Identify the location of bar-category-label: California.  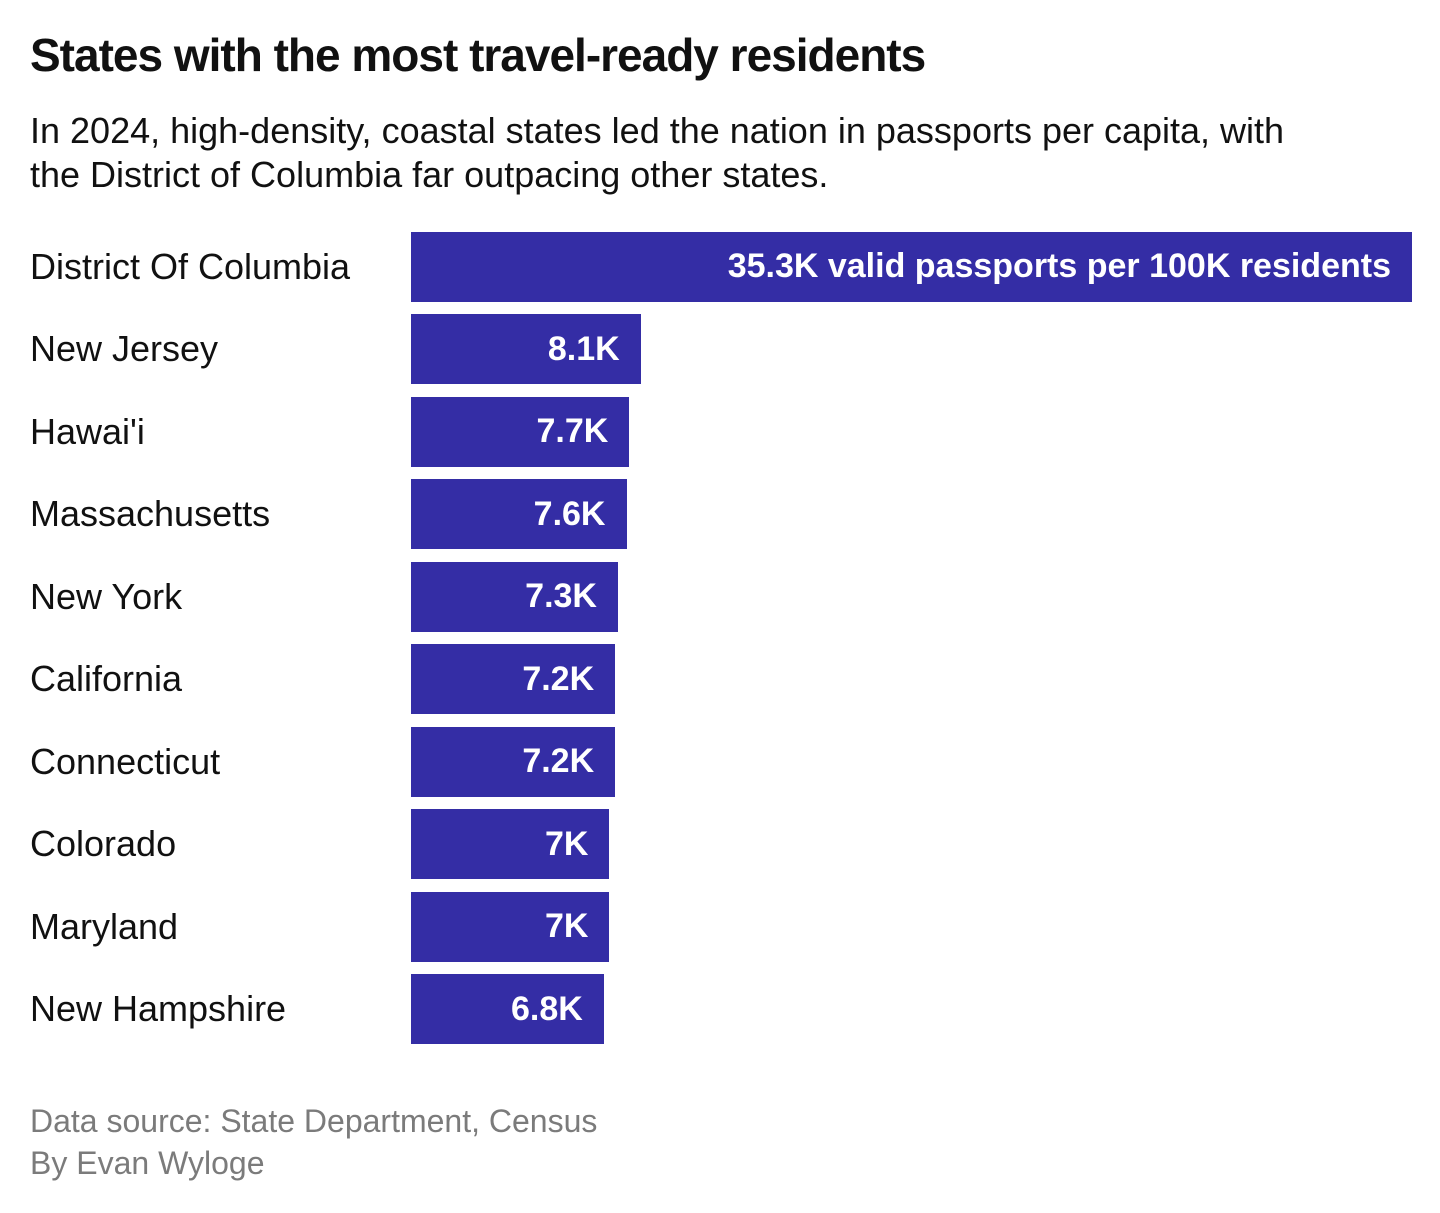
(106, 679).